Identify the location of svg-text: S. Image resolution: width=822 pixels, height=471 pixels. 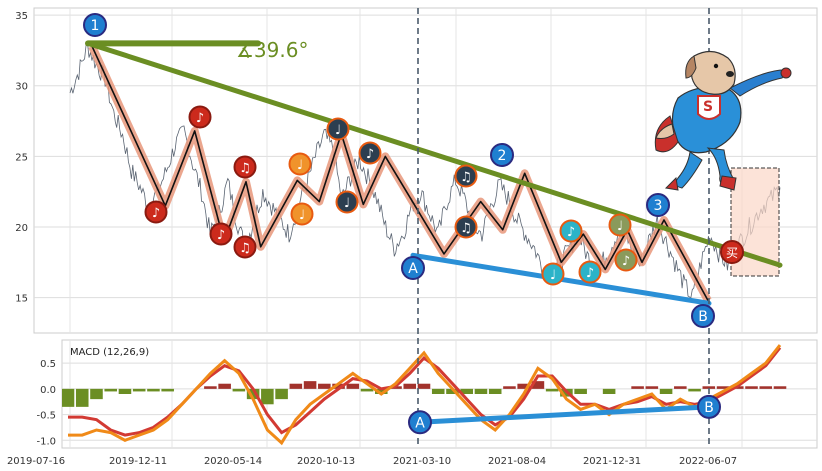
(708, 107).